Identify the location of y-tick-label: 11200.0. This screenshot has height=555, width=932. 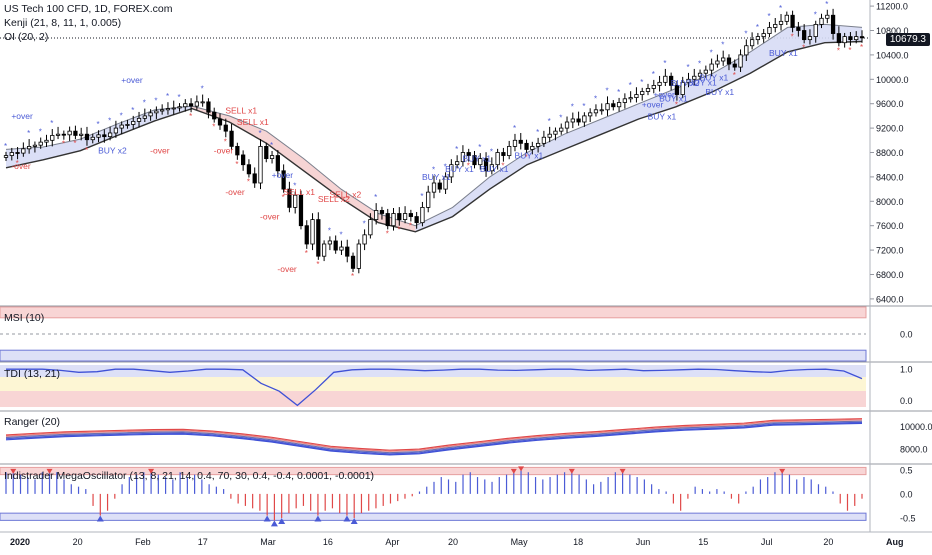
(892, 7).